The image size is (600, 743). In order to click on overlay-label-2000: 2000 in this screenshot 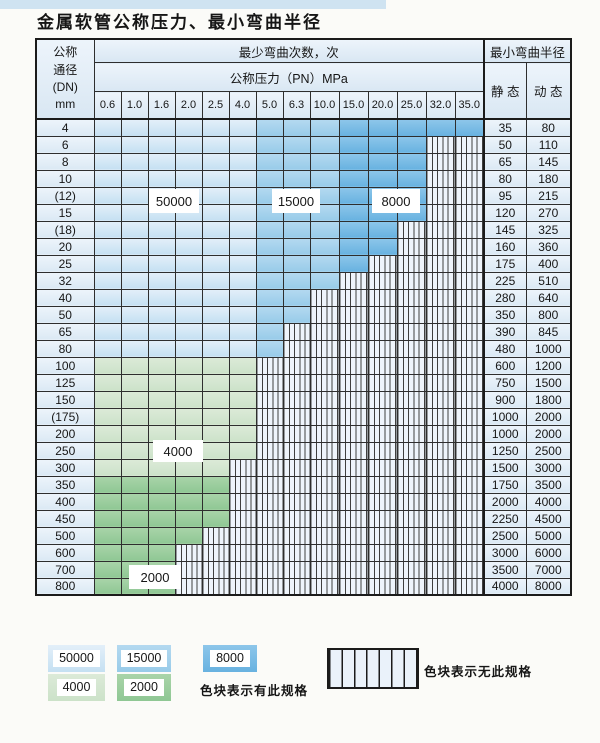, I will do `click(155, 577)`.